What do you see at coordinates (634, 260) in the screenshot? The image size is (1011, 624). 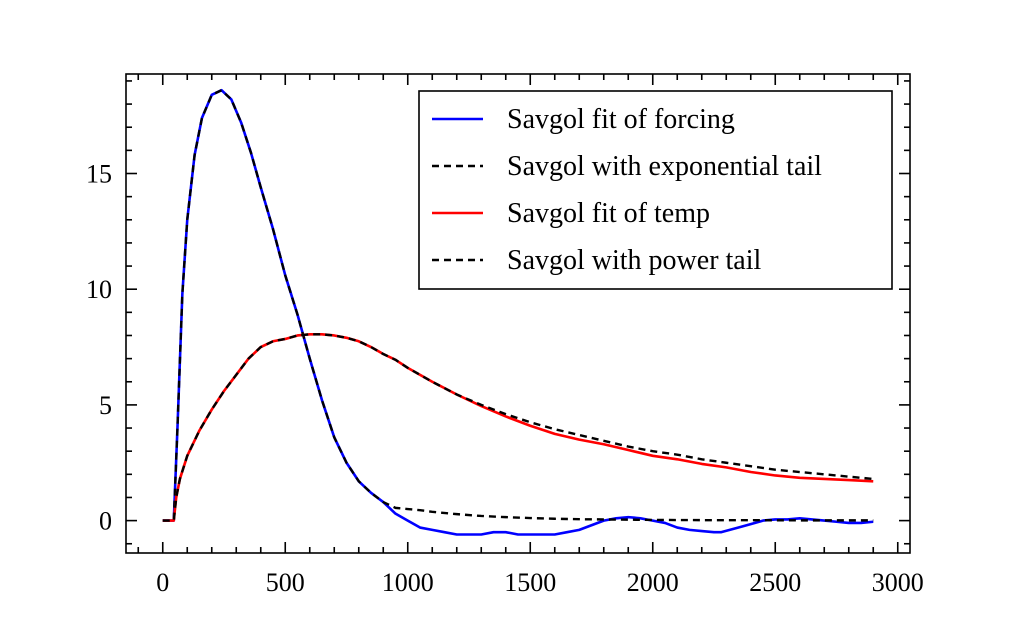 I see `legend-label: Savgol with power tail` at bounding box center [634, 260].